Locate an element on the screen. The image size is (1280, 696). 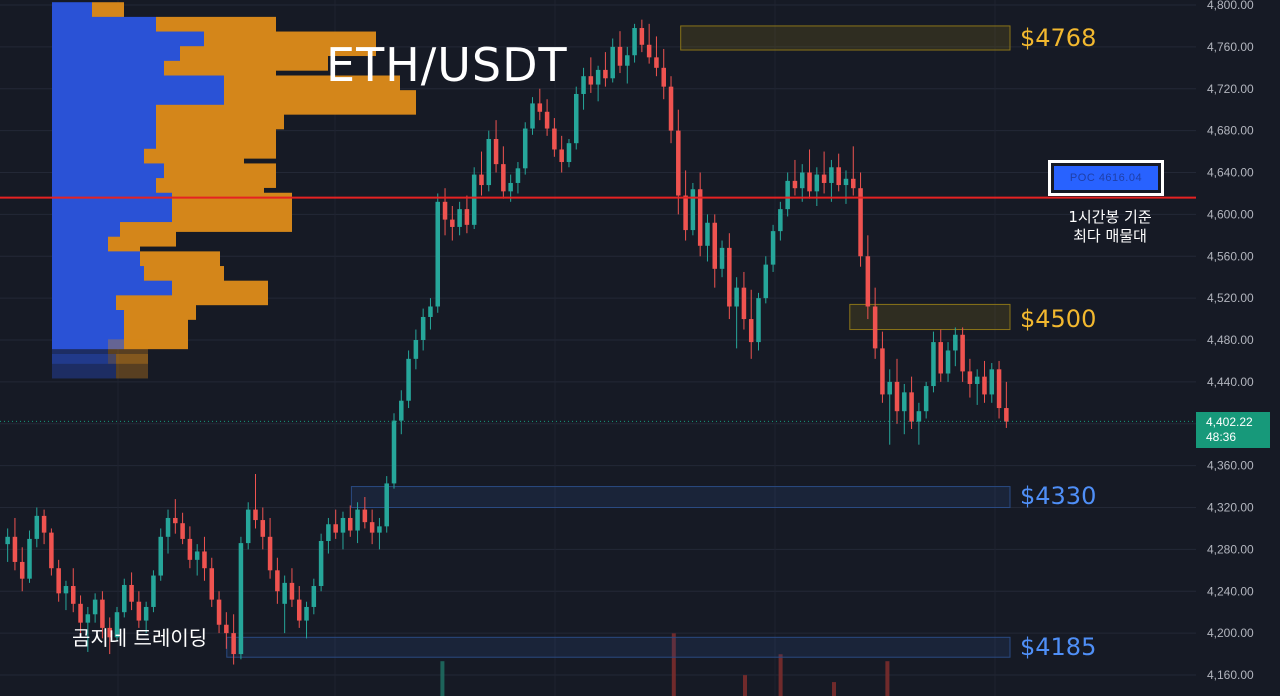
poc-note-line1: 1시간봉 기준 is located at coordinates (1110, 217).